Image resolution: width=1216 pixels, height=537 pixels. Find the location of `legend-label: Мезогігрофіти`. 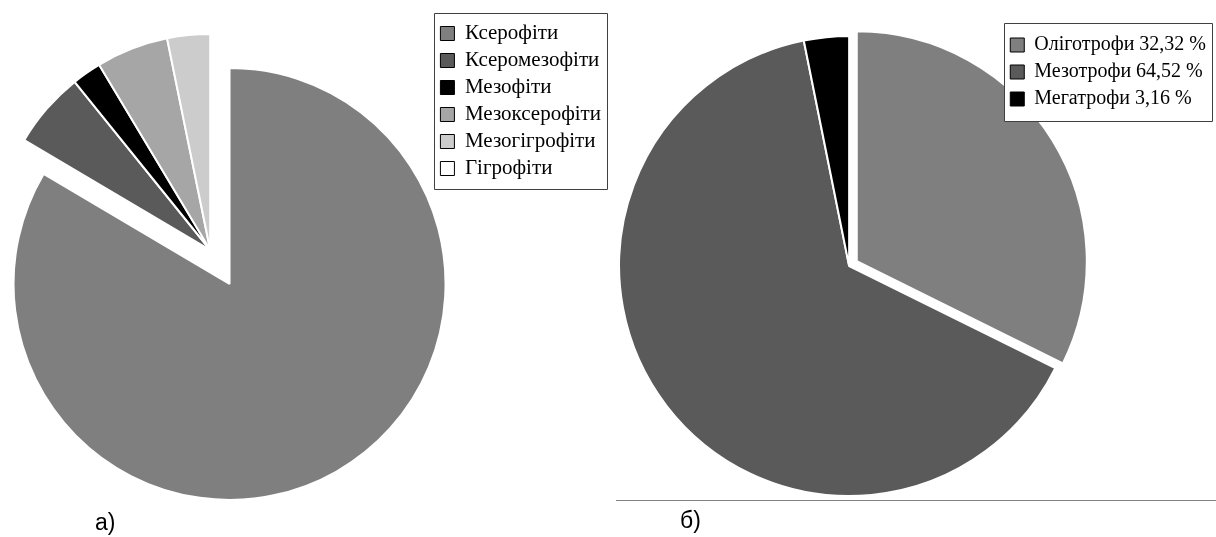

legend-label: Мезогігрофіти is located at coordinates (530, 140).